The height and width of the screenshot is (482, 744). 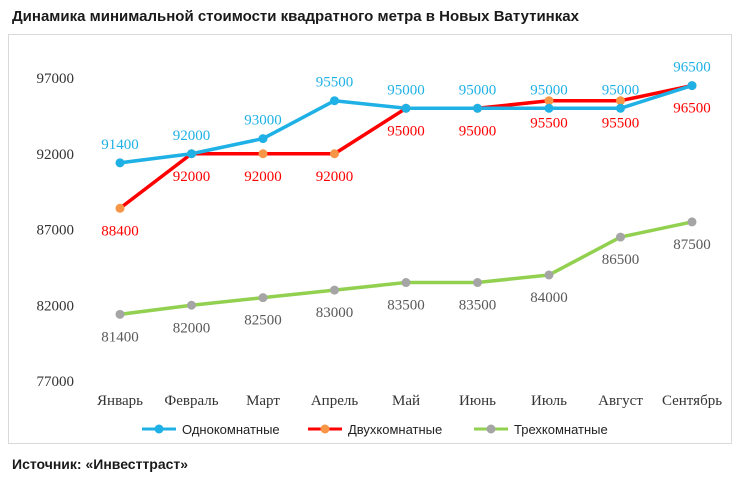 What do you see at coordinates (263, 401) in the screenshot?
I see `x-tick-label: Март` at bounding box center [263, 401].